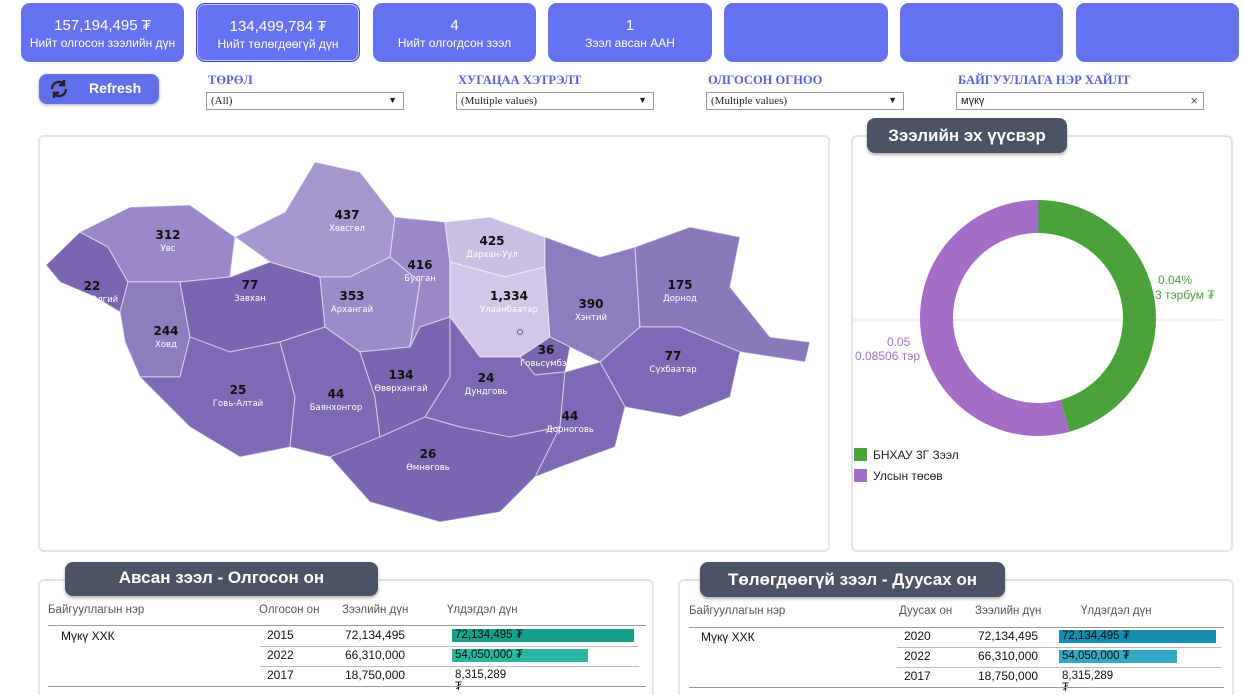  I want to click on filter-type-value: (All), so click(222, 101).